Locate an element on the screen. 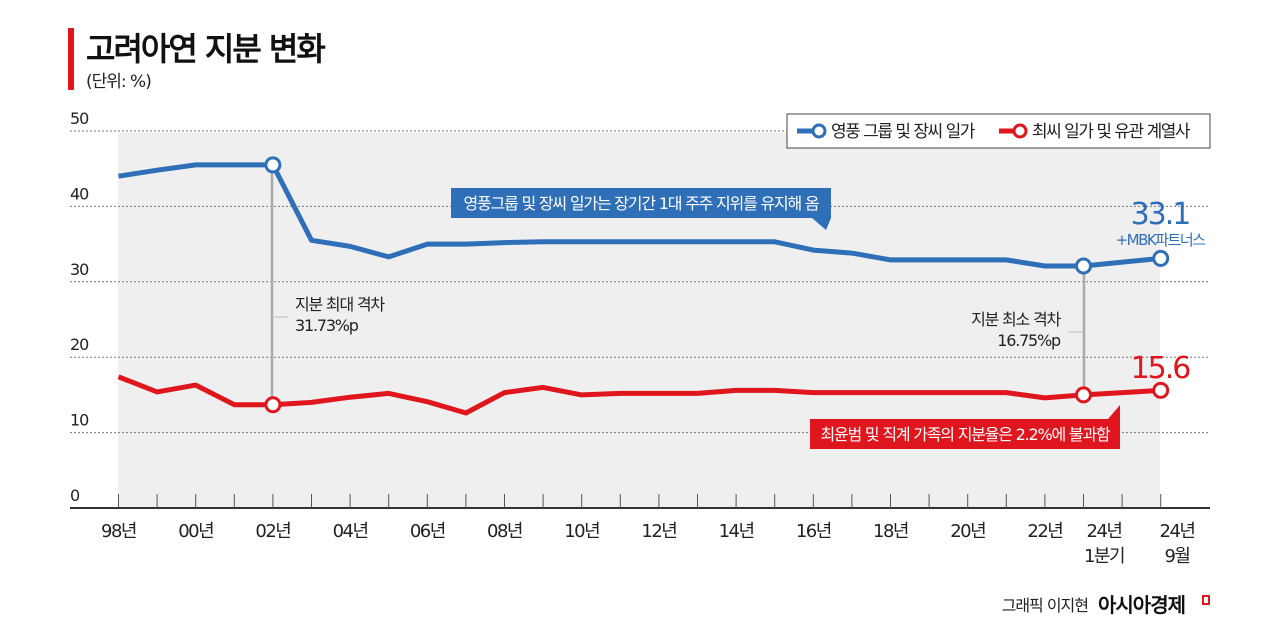 The image size is (1280, 644). x-tick-label: 08년 is located at coordinates (504, 531).